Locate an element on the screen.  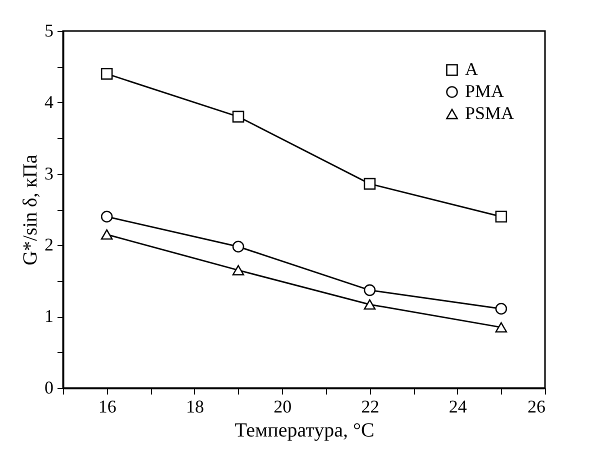
y-tick-label: 3 is located at coordinates (49, 173).